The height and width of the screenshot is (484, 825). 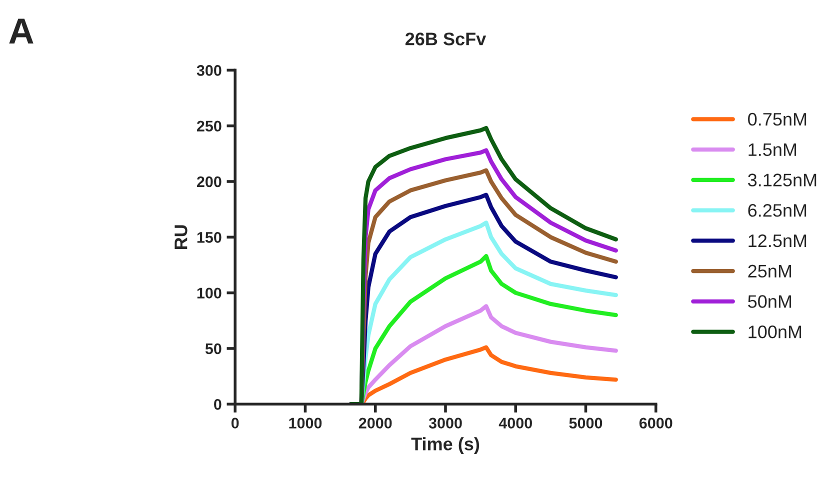 What do you see at coordinates (777, 210) in the screenshot?
I see `legend-label: 6.25nM` at bounding box center [777, 210].